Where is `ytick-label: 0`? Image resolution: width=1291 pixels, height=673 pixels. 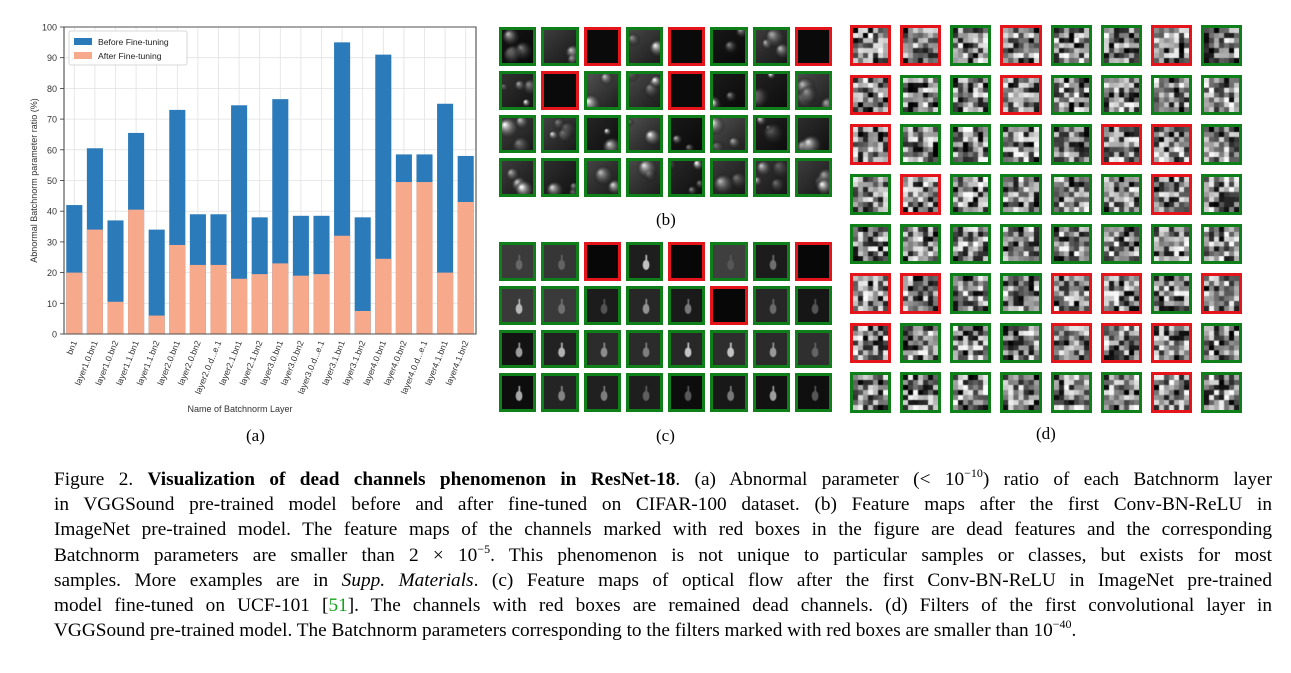
ytick-label: 0 is located at coordinates (54, 335).